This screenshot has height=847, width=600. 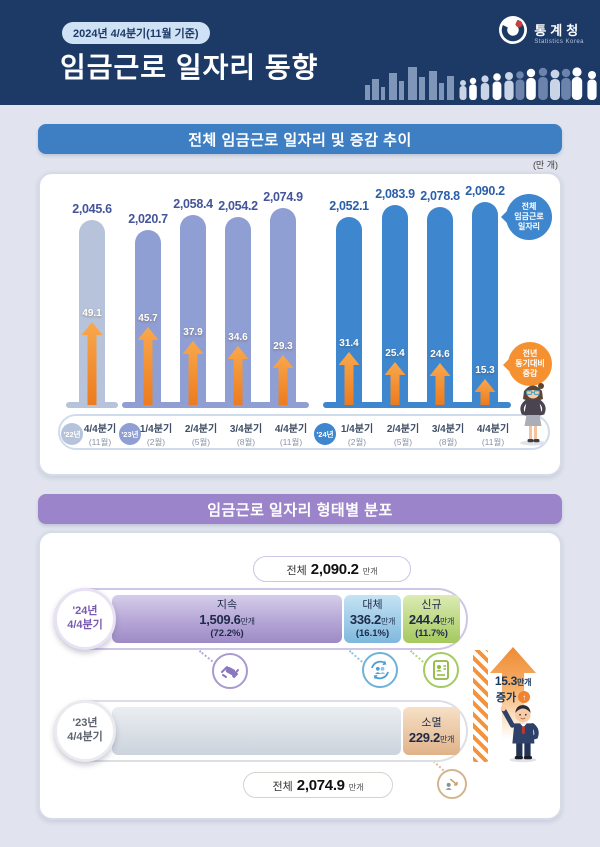 What do you see at coordinates (440, 196) in the screenshot?
I see `total-value-label: 2,078.8` at bounding box center [440, 196].